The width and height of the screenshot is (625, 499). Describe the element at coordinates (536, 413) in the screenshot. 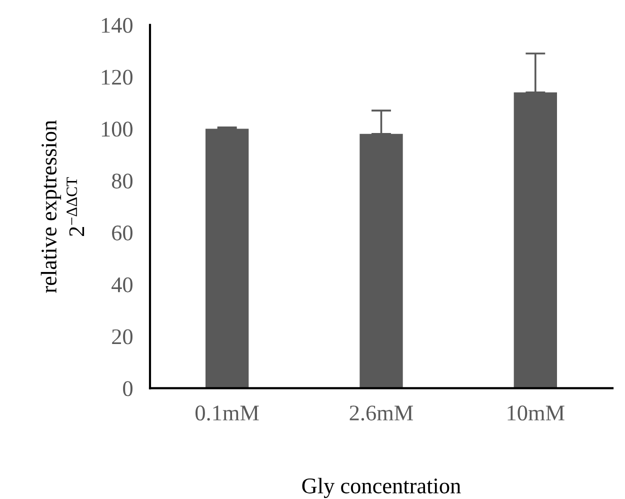

I see `x-tick-label: 10mM` at that location.